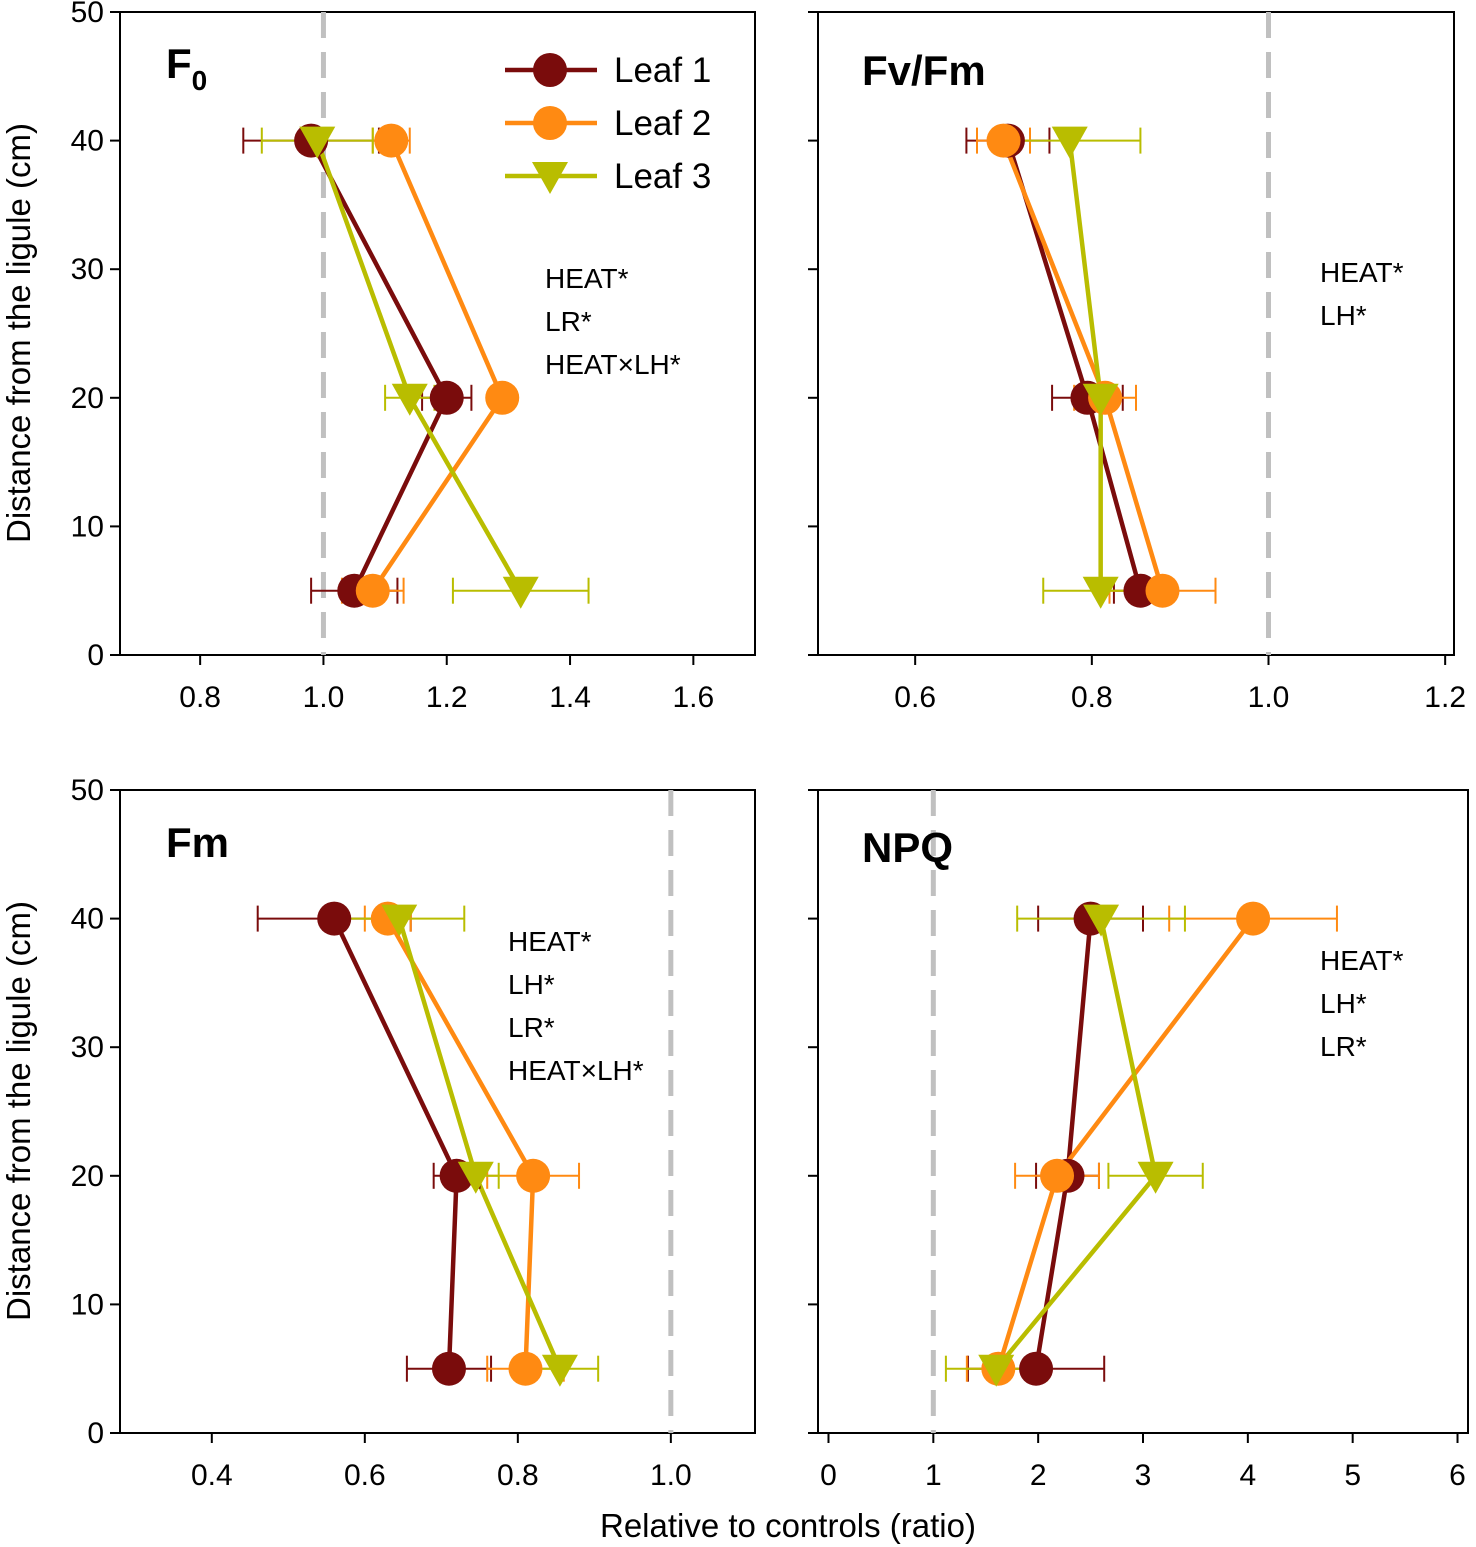 The image size is (1476, 1547). What do you see at coordinates (570, 697) in the screenshot?
I see `x-tick-label: 1.4` at bounding box center [570, 697].